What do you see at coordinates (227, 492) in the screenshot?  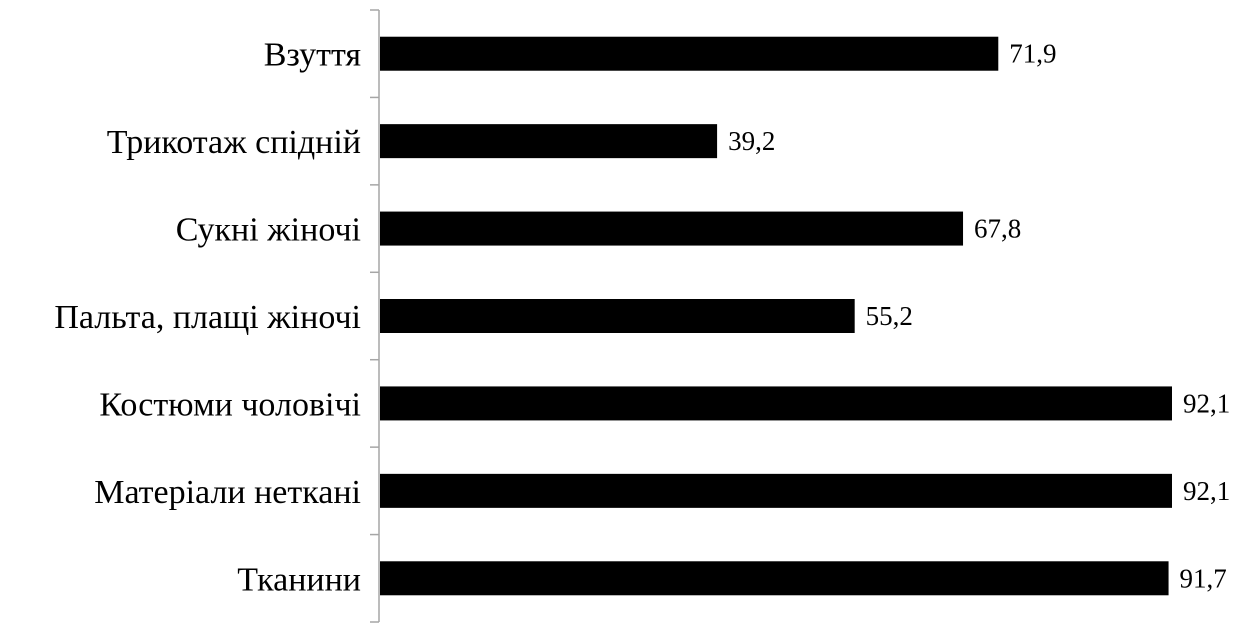 I see `category-label: Матеріали неткані` at bounding box center [227, 492].